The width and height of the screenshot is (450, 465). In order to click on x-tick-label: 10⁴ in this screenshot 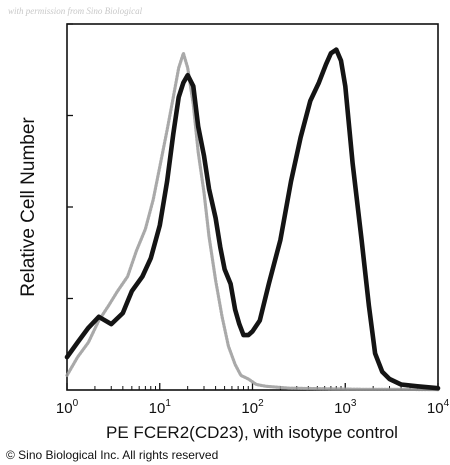, I will do `click(438, 407)`.